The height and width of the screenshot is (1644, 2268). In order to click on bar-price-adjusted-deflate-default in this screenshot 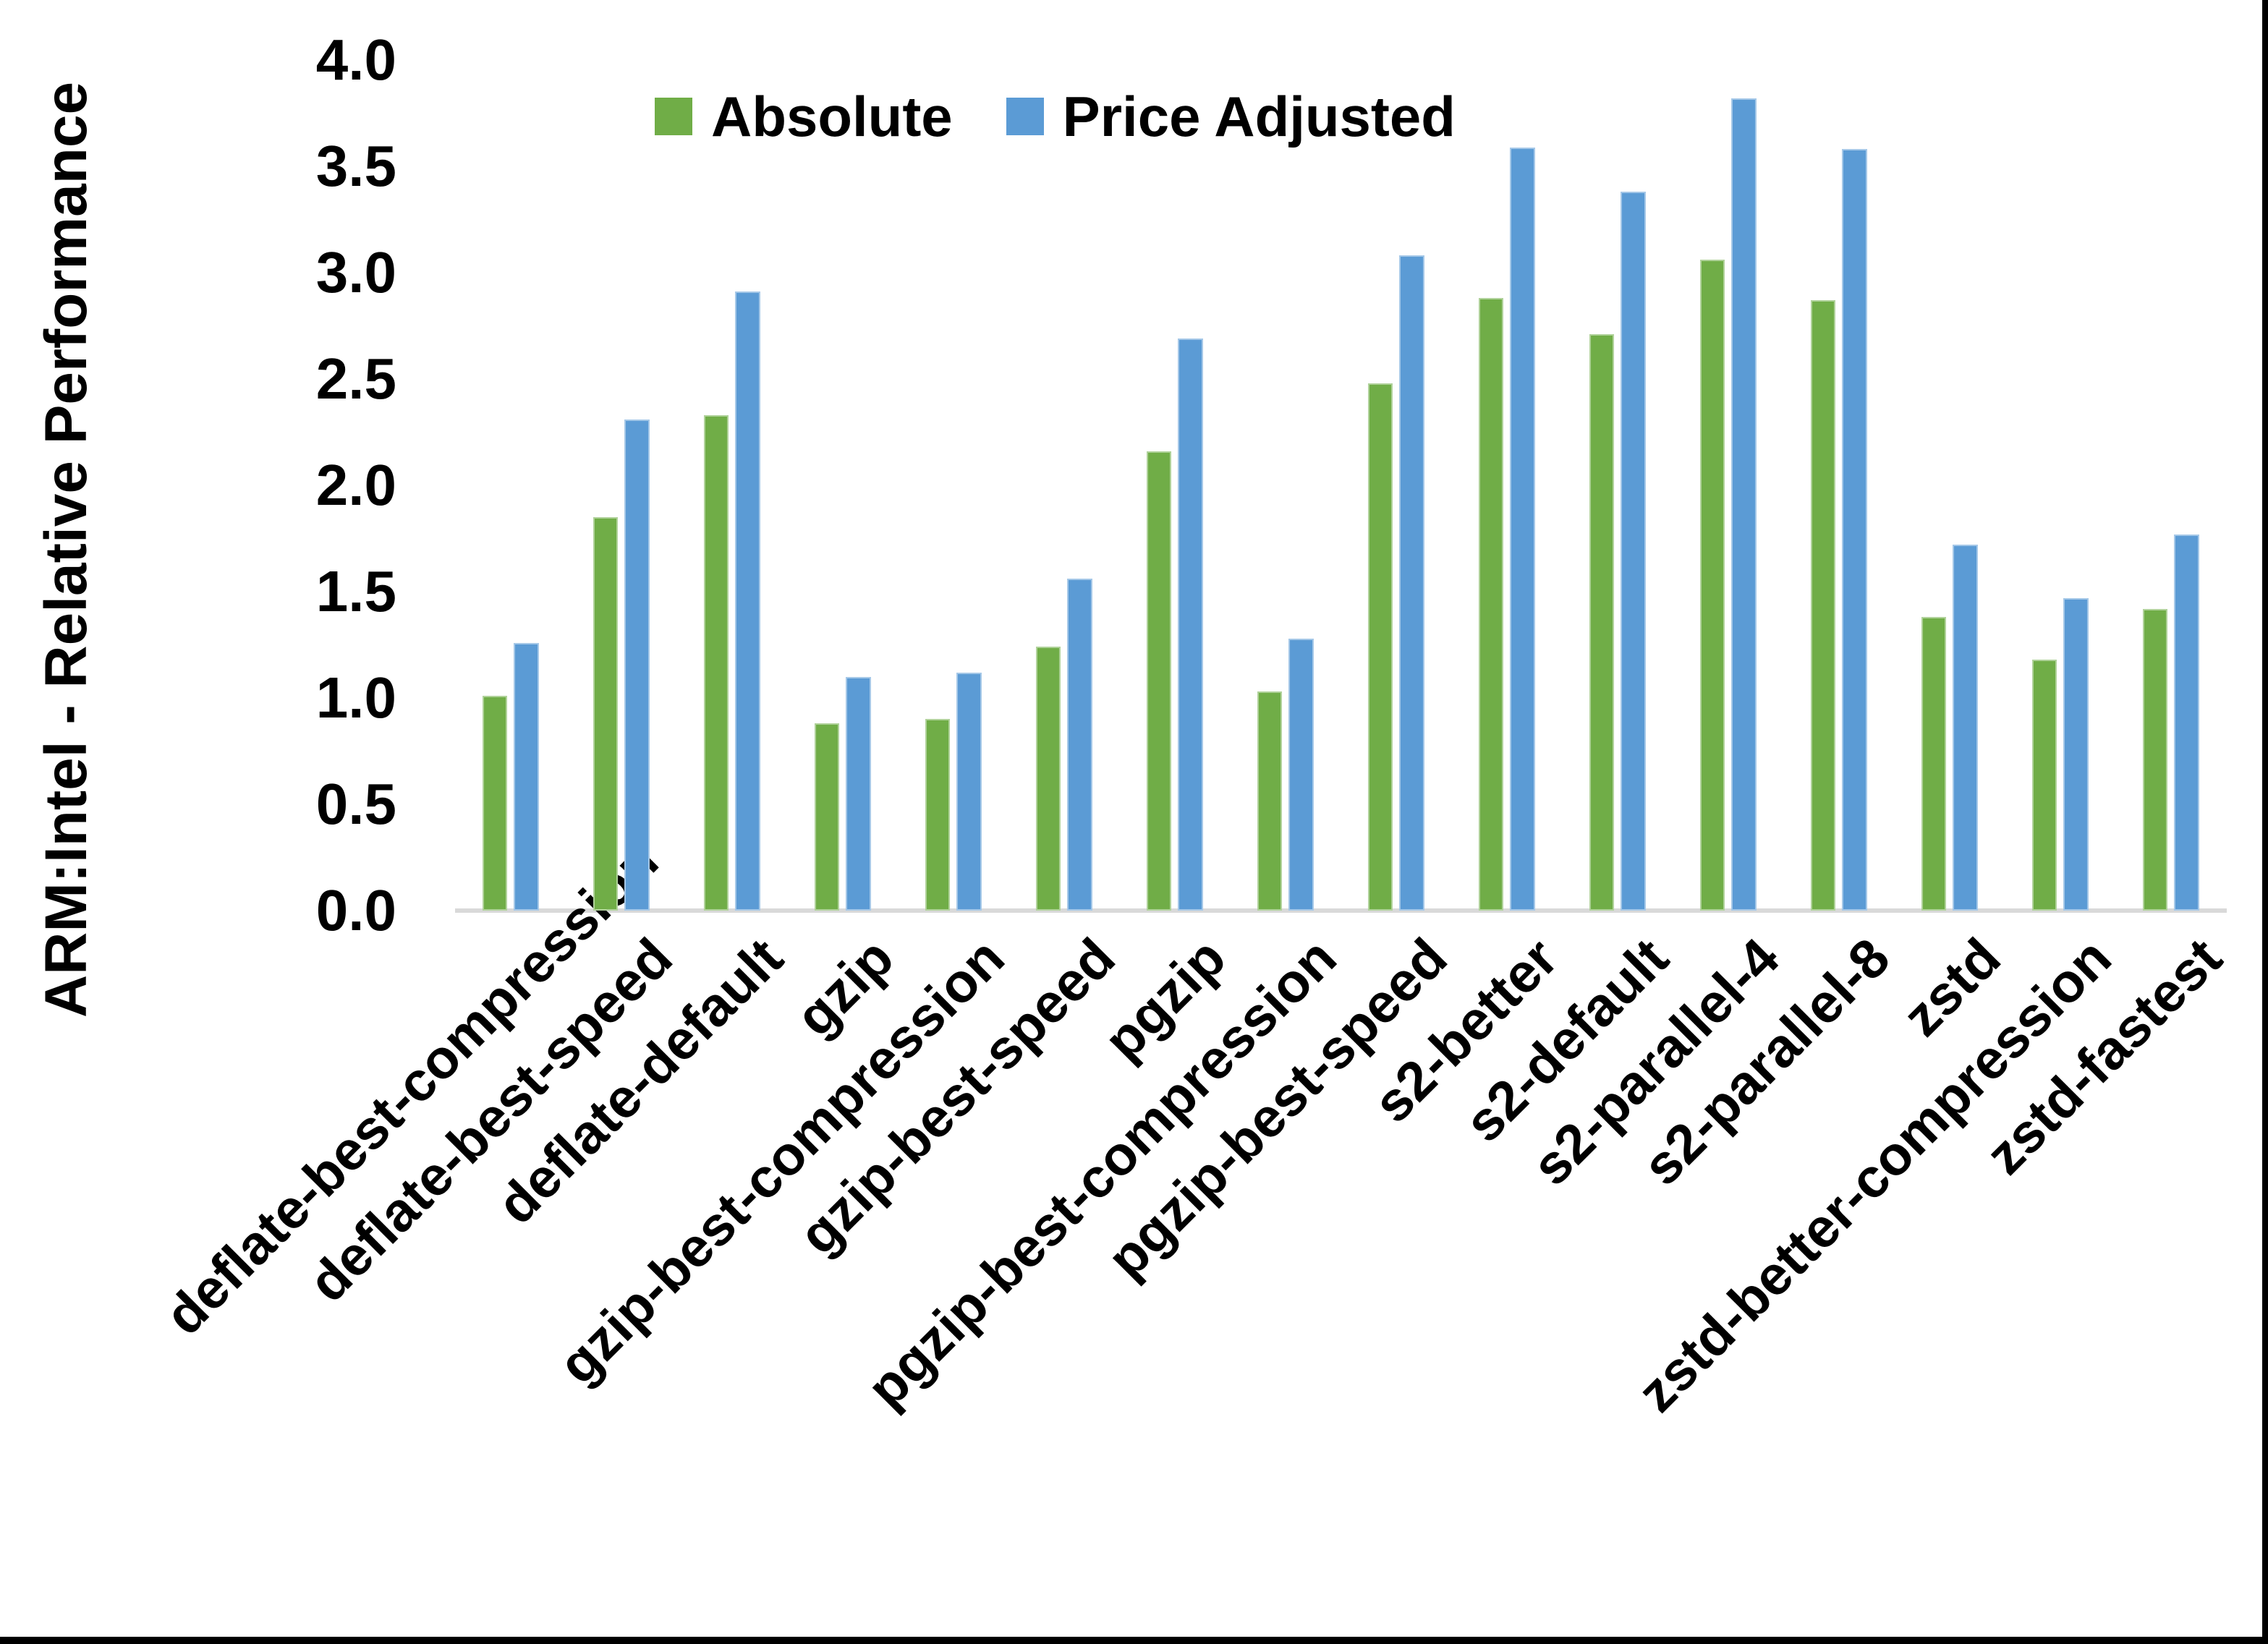, I will do `click(747, 601)`.